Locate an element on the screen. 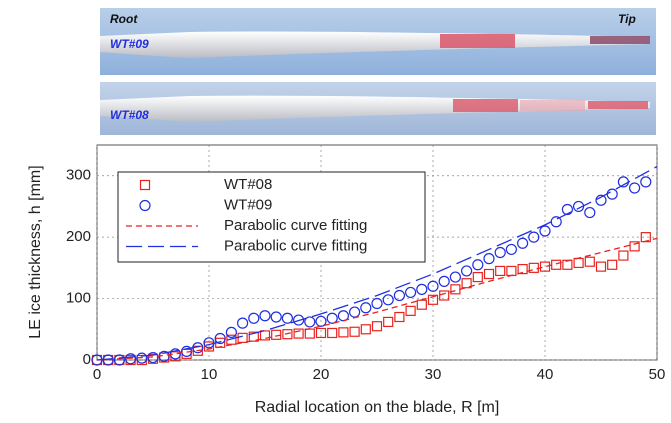 The height and width of the screenshot is (423, 671). y-axis-label: LE ice thickness, h [mm] is located at coordinates (35, 251).